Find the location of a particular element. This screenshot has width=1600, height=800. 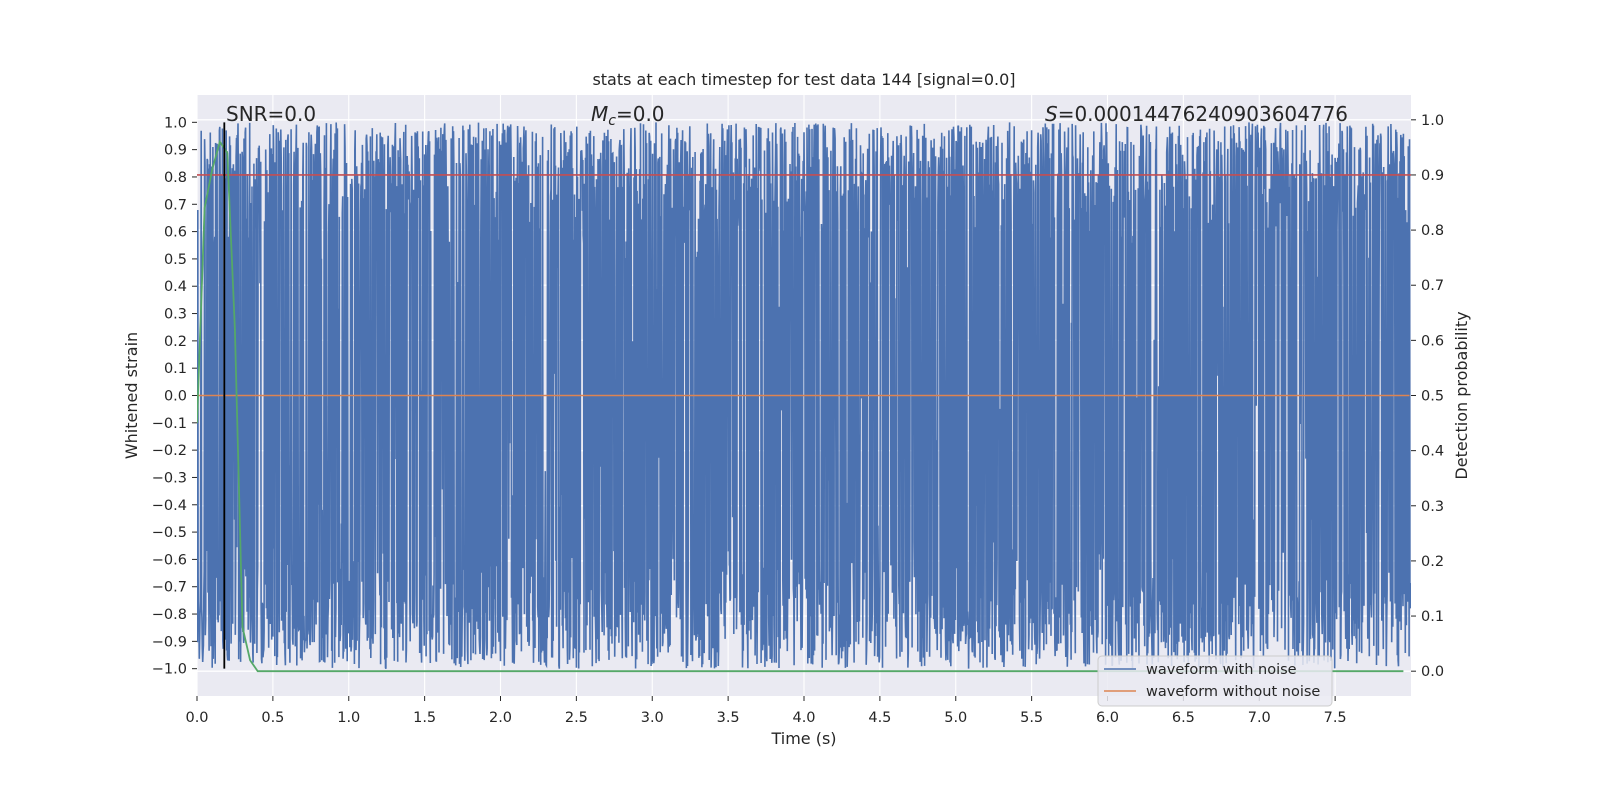

x-tick-label: 1.5 is located at coordinates (424, 718).